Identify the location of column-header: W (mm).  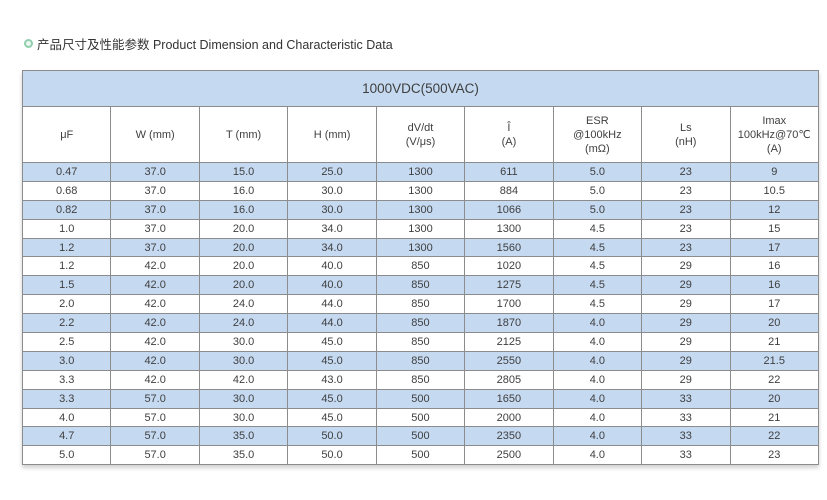
(155, 134).